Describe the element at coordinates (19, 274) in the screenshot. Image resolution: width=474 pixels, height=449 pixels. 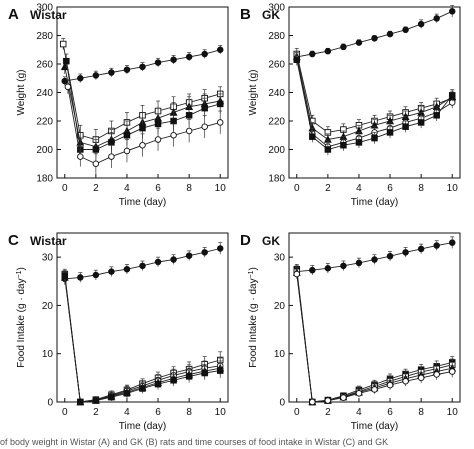
I see `y-axis-label-superscript: −1` at that location.